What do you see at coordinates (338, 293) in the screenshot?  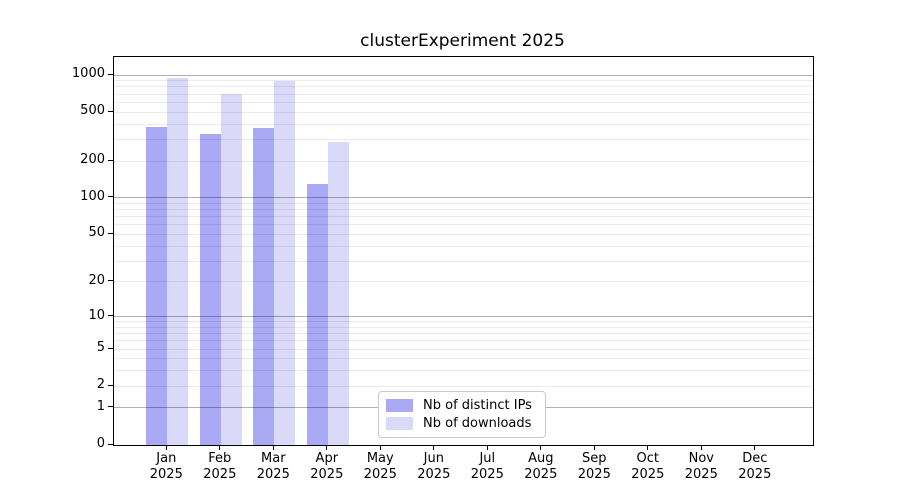 I see `bar-apr-downloads` at bounding box center [338, 293].